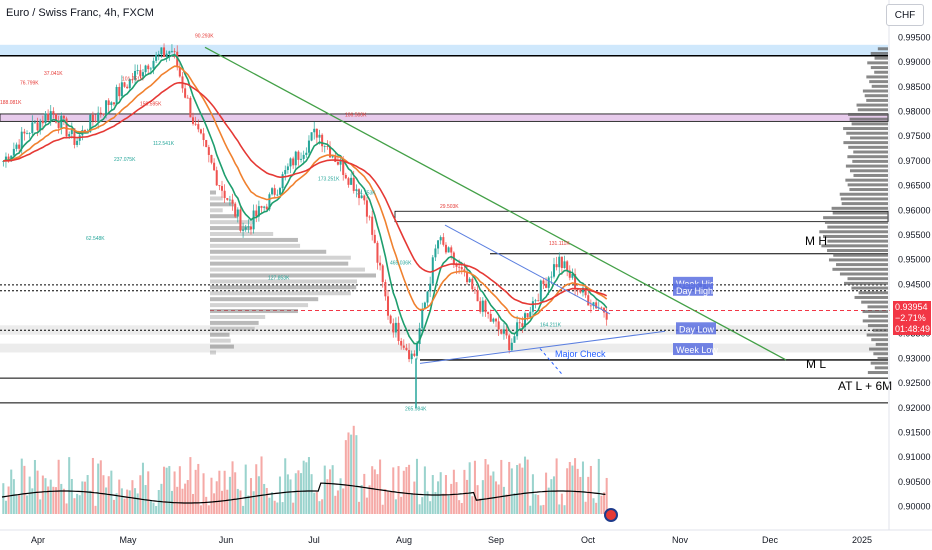 Image resolution: width=932 pixels, height=550 pixels. What do you see at coordinates (559, 244) in the screenshot?
I see `volume-annotation: 131.111K` at bounding box center [559, 244].